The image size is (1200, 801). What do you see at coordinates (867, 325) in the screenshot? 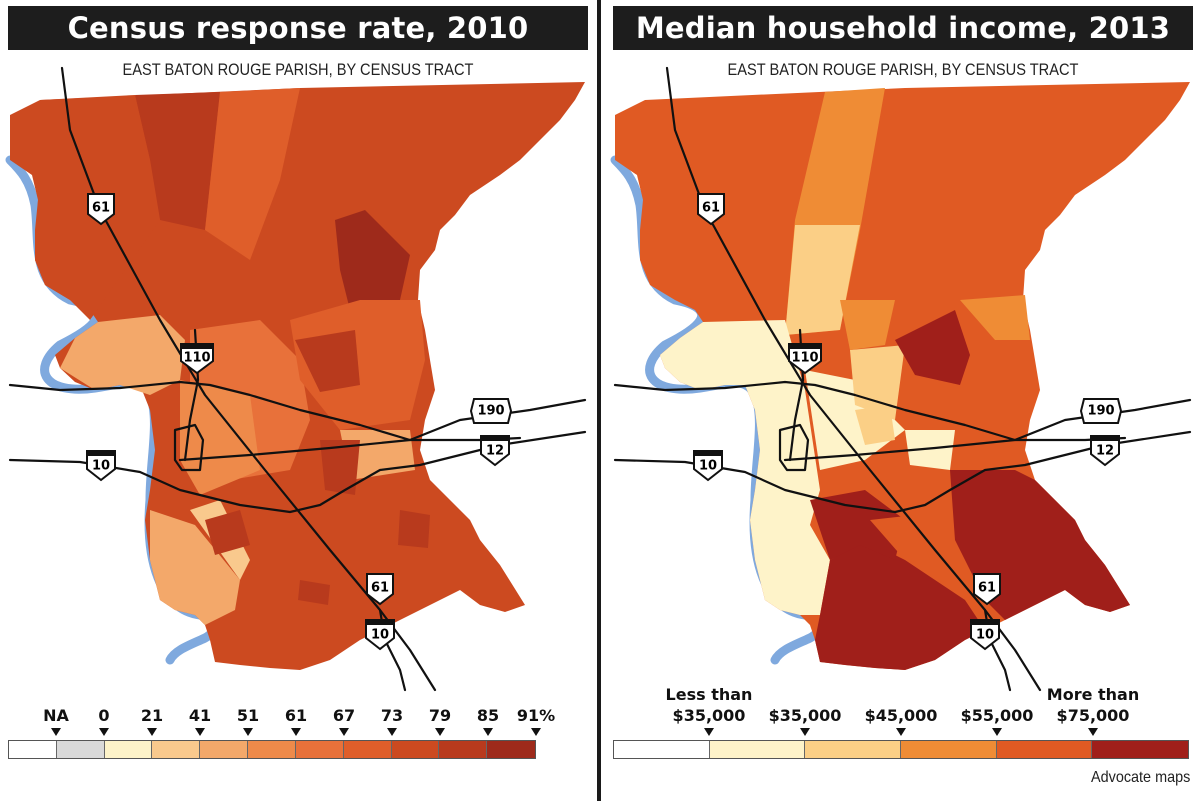
I see `tract-center-orange` at bounding box center [867, 325].